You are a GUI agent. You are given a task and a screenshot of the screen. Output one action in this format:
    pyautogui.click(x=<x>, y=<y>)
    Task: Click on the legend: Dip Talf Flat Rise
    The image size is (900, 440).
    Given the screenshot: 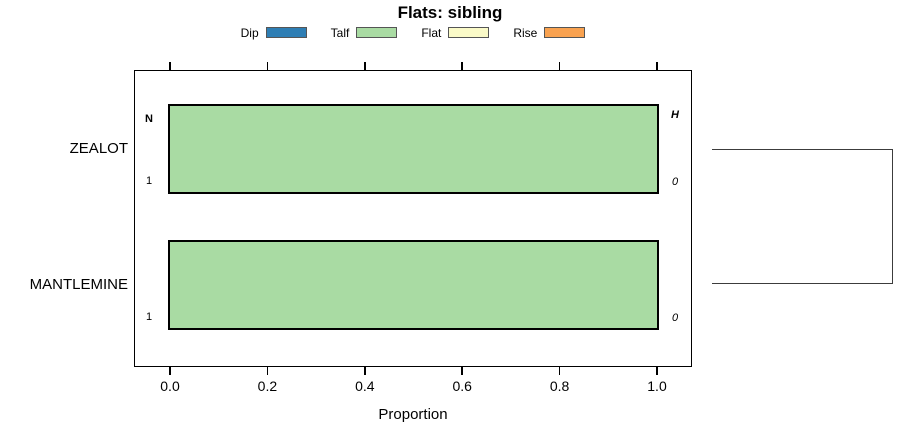 What is the action you would take?
    pyautogui.click(x=413, y=32)
    